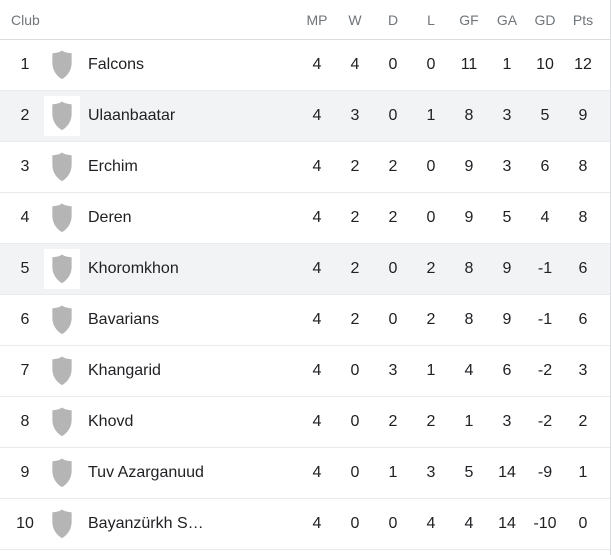 This screenshot has width=611, height=555. I want to click on stat-gd: -10, so click(545, 523).